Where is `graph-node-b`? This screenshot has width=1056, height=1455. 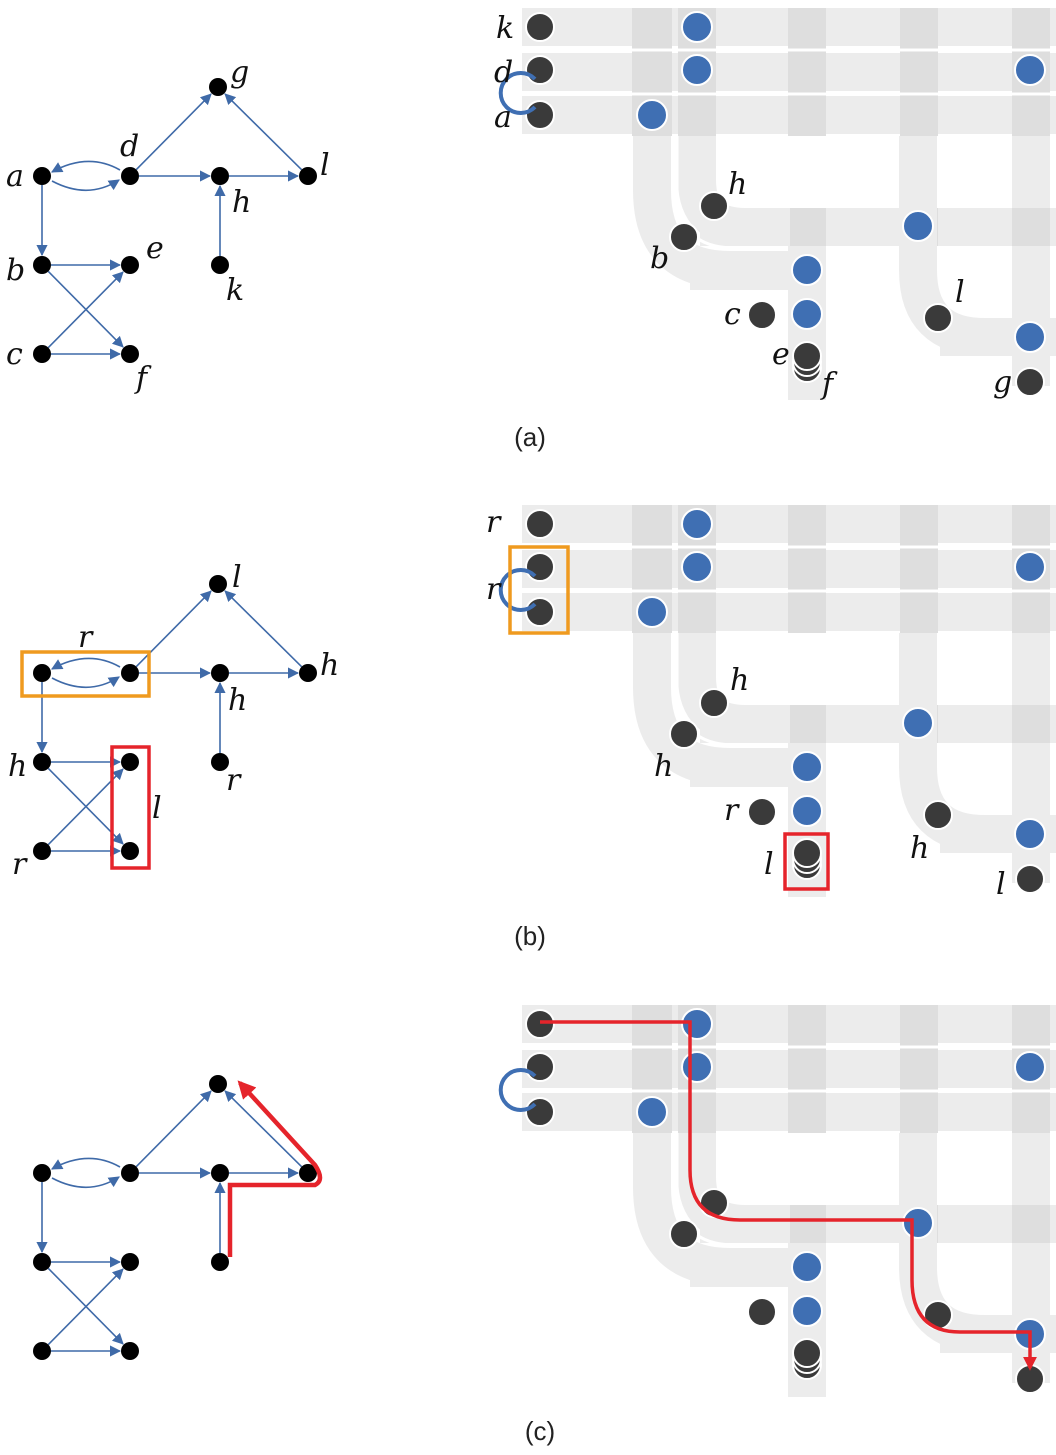 graph-node-b is located at coordinates (42, 1262).